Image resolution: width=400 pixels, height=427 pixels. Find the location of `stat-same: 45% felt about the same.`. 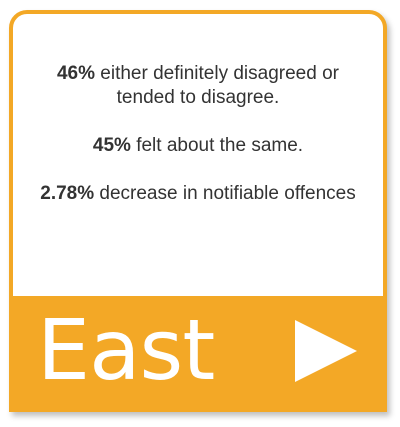

stat-same: 45% felt about the same. is located at coordinates (198, 146).